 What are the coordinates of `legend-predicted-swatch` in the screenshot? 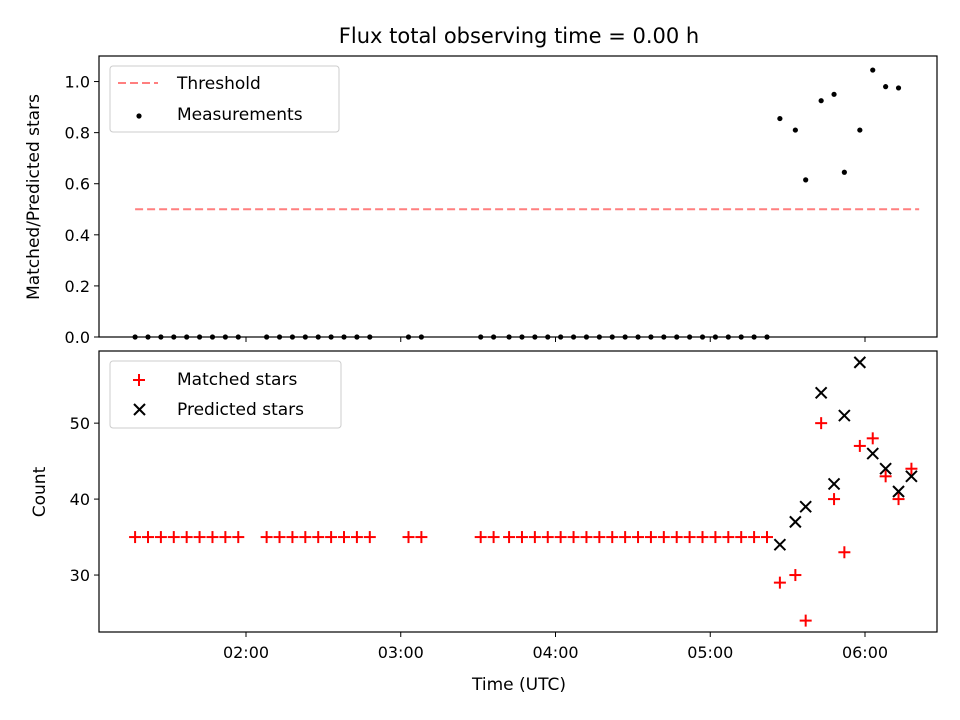 It's located at (139, 409).